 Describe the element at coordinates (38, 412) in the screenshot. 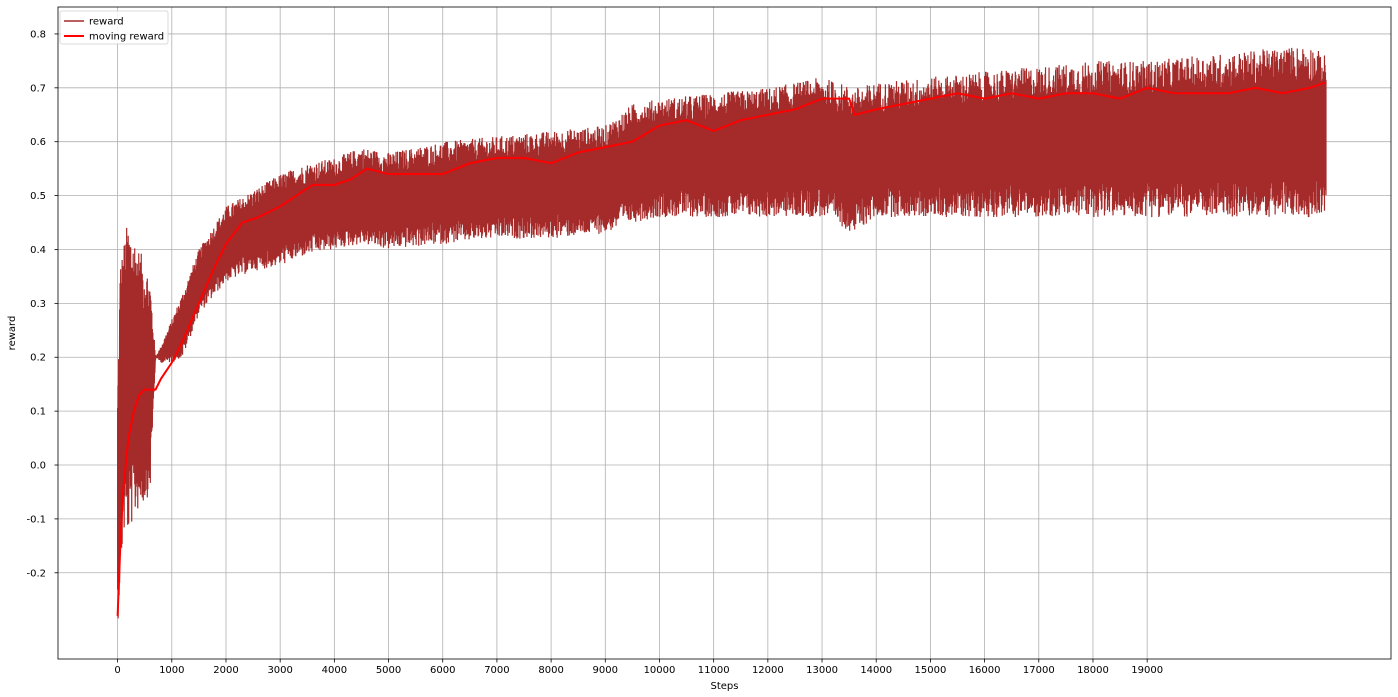

I see `y-tick-label: 0.1` at that location.